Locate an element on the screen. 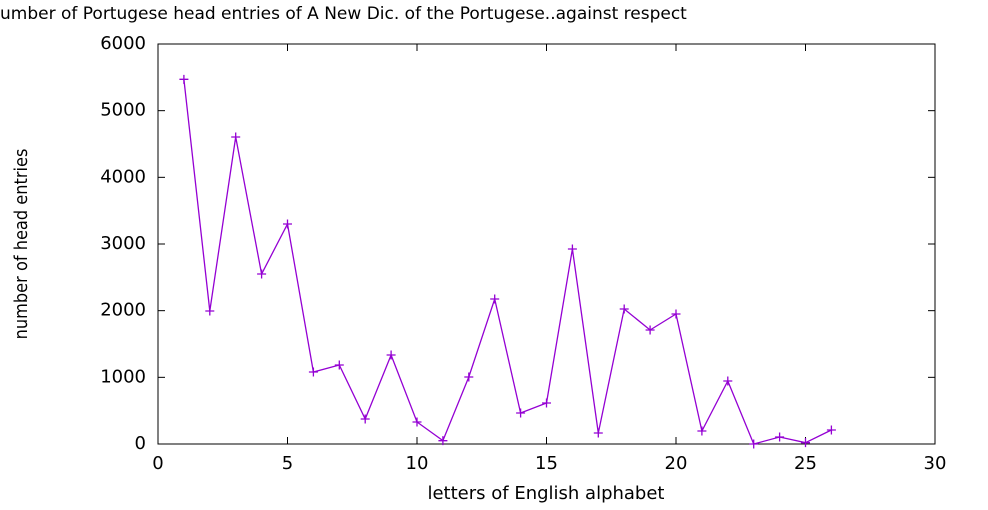 Image resolution: width=988 pixels, height=510 pixels. y-tick-label: 3000 is located at coordinates (123, 243).